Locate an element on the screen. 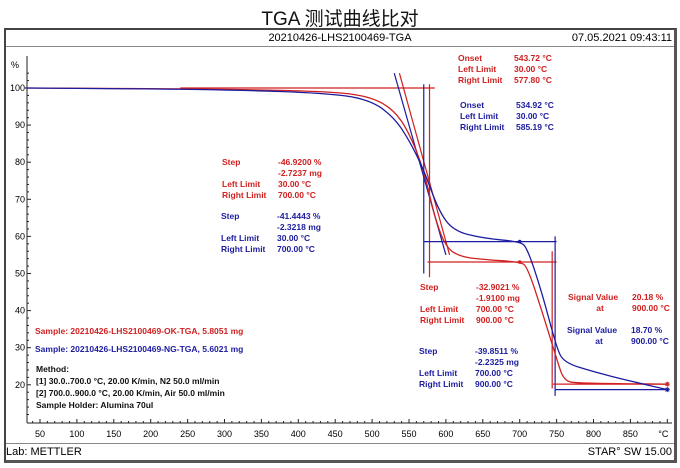 The image size is (680, 468). x-tick-label: 350 is located at coordinates (261, 434).